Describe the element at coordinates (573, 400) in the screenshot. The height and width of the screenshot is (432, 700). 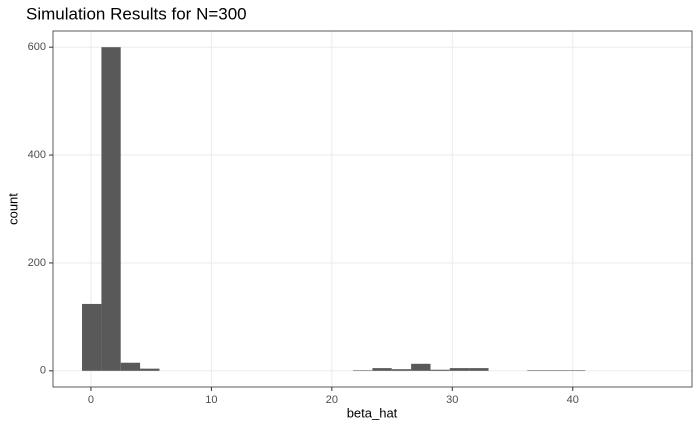
I see `x-tick-label: 40` at that location.